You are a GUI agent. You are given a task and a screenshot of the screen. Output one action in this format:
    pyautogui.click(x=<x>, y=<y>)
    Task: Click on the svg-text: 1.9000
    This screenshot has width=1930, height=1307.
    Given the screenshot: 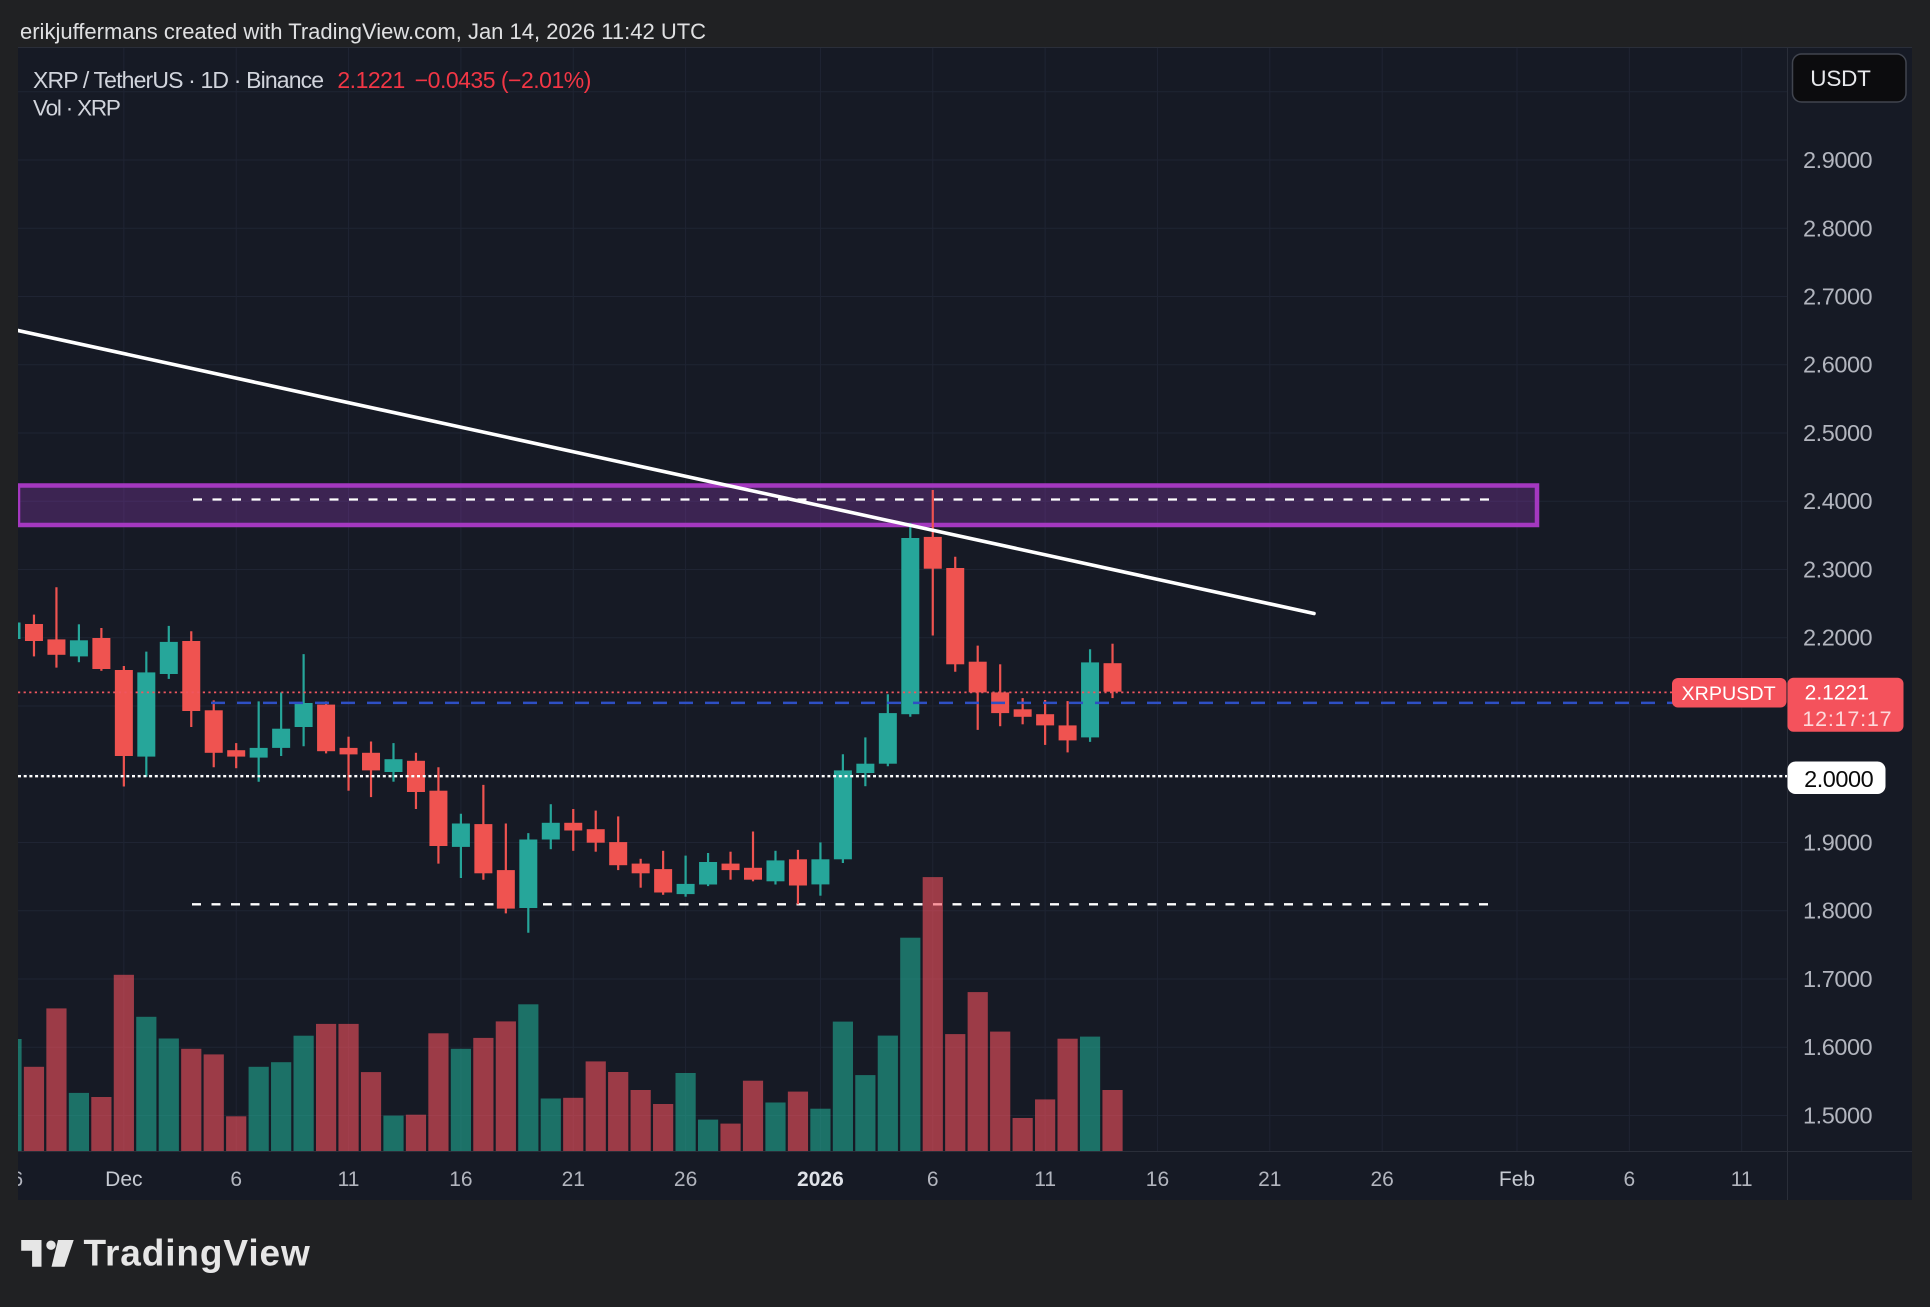 What is the action you would take?
    pyautogui.click(x=1838, y=843)
    